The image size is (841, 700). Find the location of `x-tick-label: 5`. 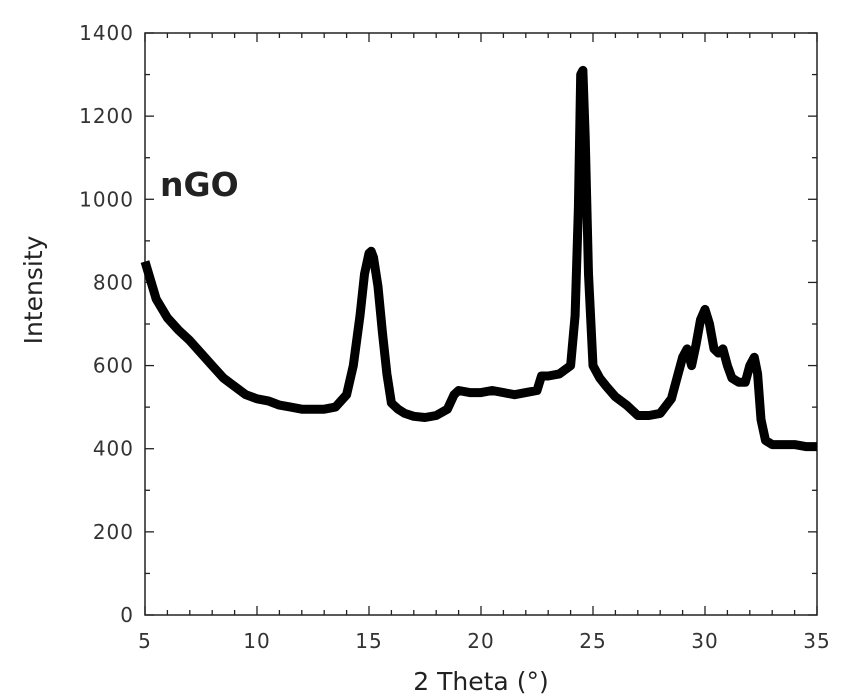

x-tick-label: 5 is located at coordinates (145, 641).